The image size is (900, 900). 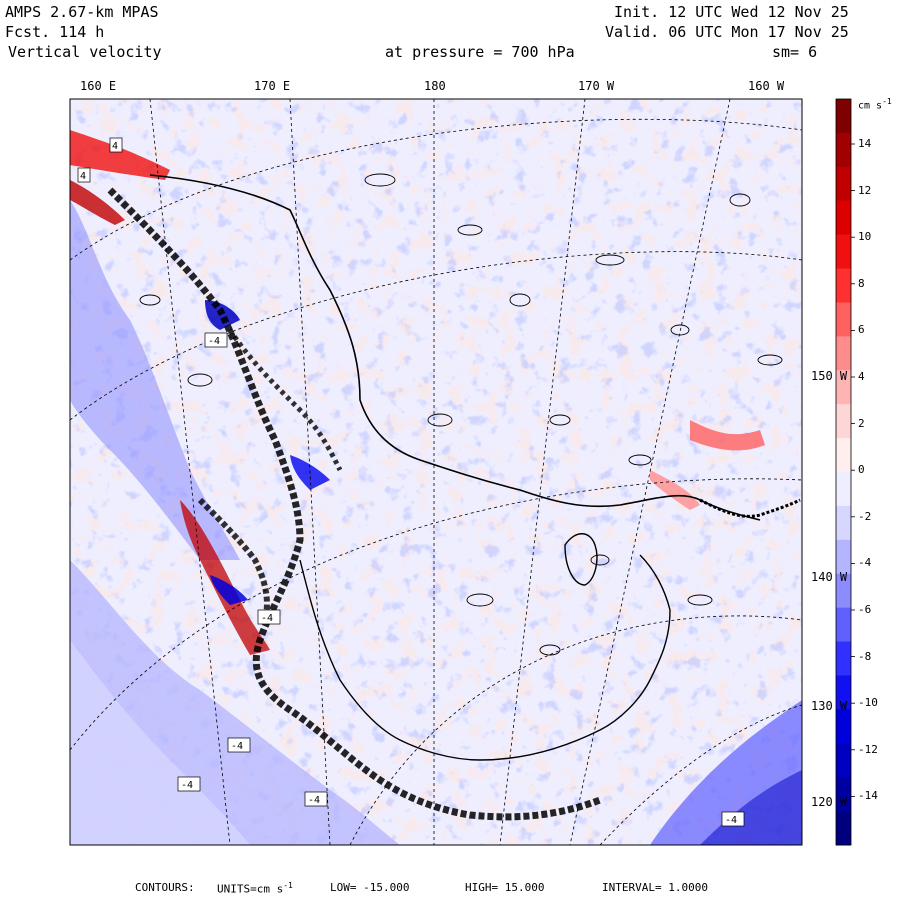 What do you see at coordinates (861, 376) in the screenshot?
I see `colorbar-tick-label: 4` at bounding box center [861, 376].